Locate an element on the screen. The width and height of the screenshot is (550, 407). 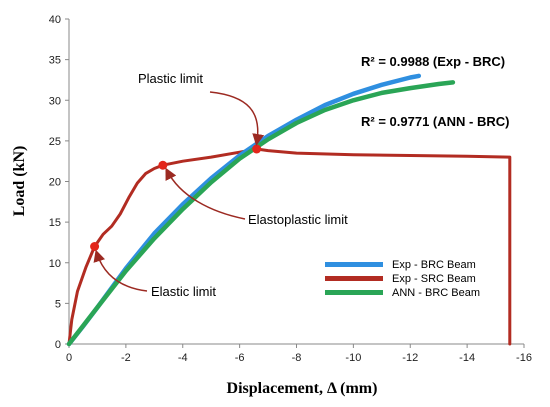
y-tick-label: 35 is located at coordinates (55, 61).